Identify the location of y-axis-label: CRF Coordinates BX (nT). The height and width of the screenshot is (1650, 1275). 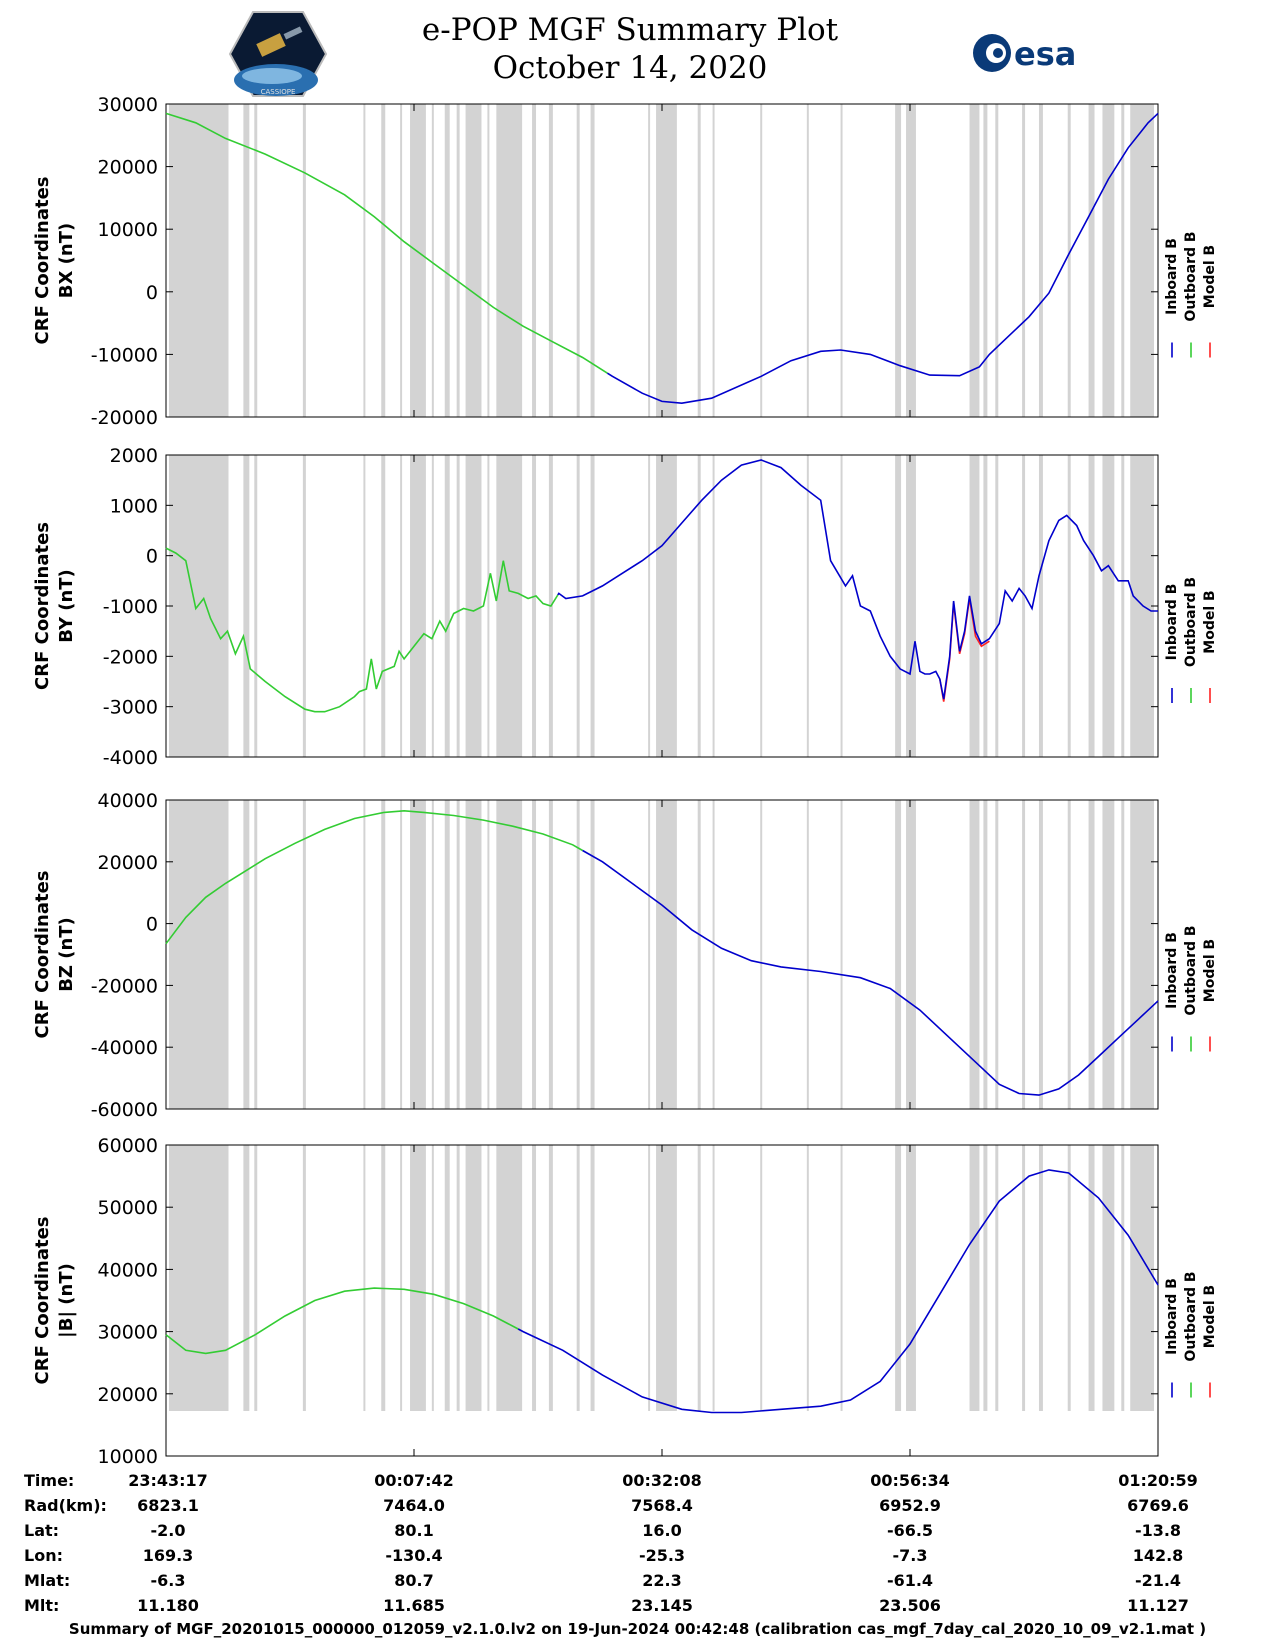
(54, 261).